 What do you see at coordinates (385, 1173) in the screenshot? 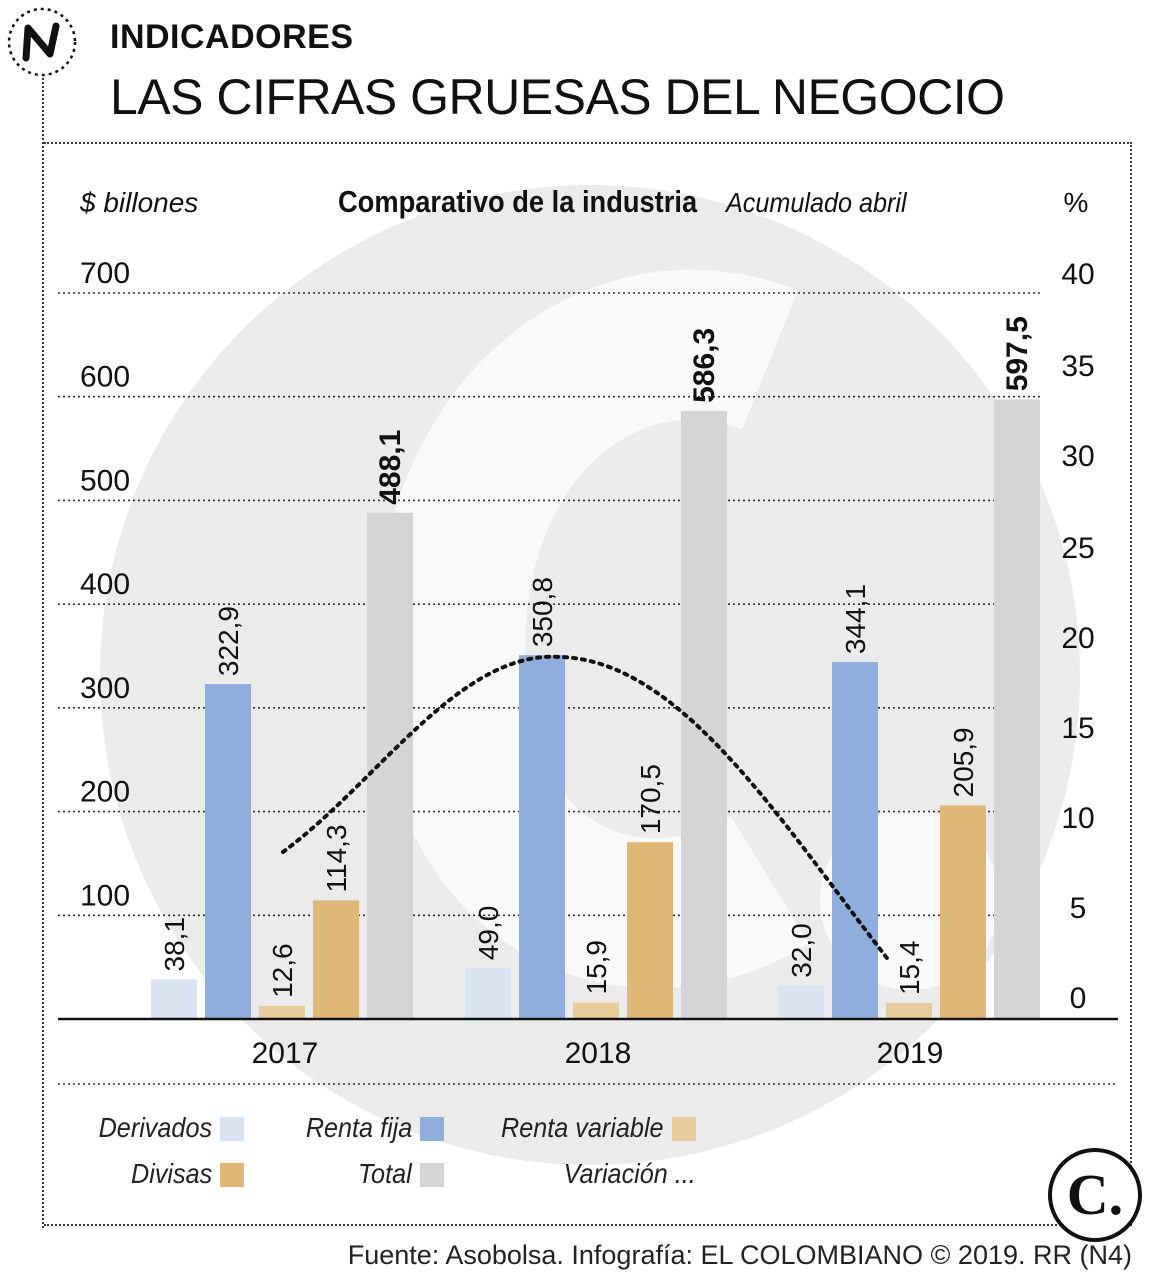
I see `legend-label: Total` at bounding box center [385, 1173].